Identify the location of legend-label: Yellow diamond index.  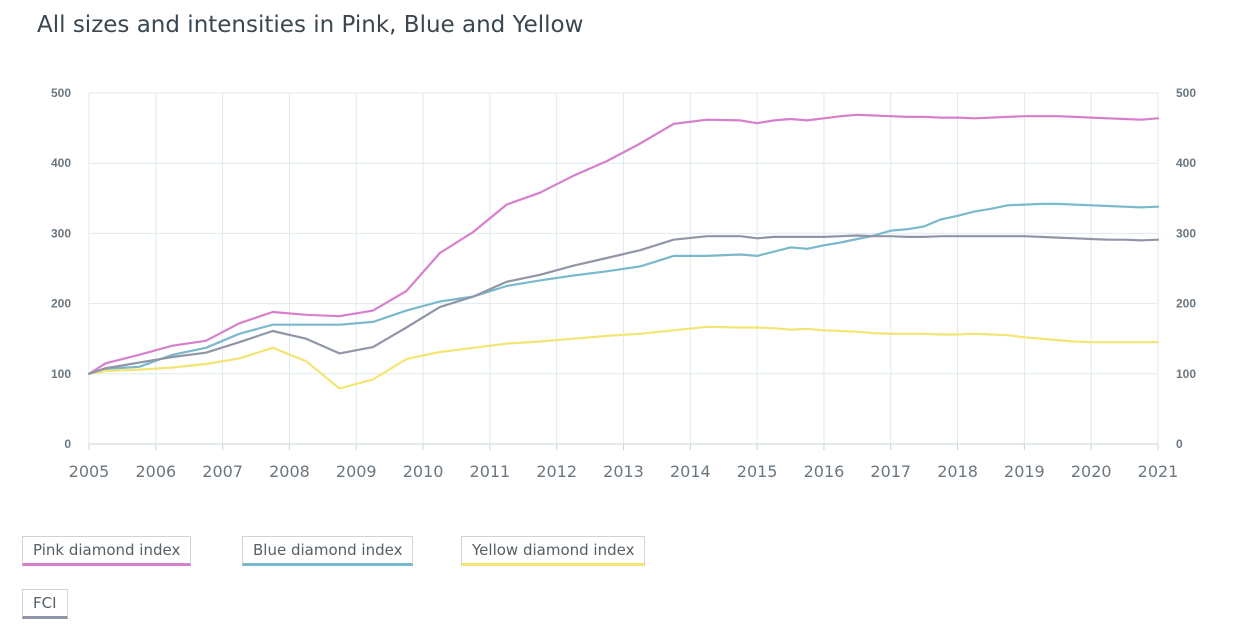
(553, 550).